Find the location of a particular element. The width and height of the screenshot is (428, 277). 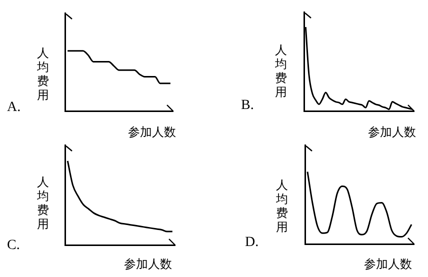

text: A. is located at coordinates (14, 108).